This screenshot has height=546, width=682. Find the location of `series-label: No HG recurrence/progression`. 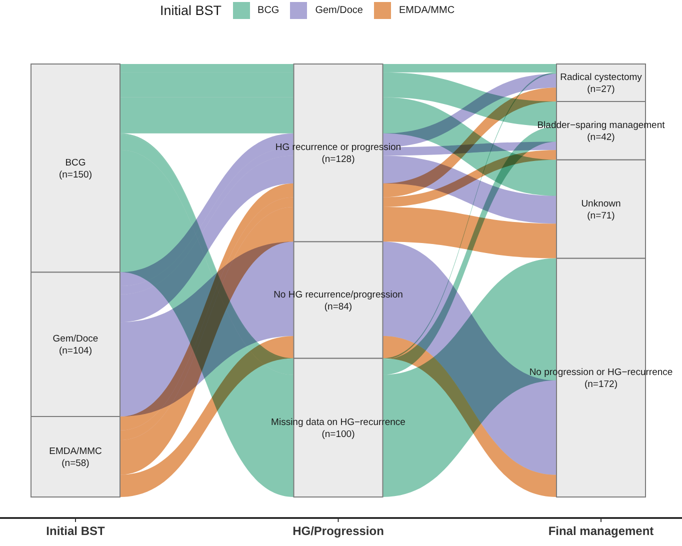

series-label: No HG recurrence/progression is located at coordinates (338, 294).